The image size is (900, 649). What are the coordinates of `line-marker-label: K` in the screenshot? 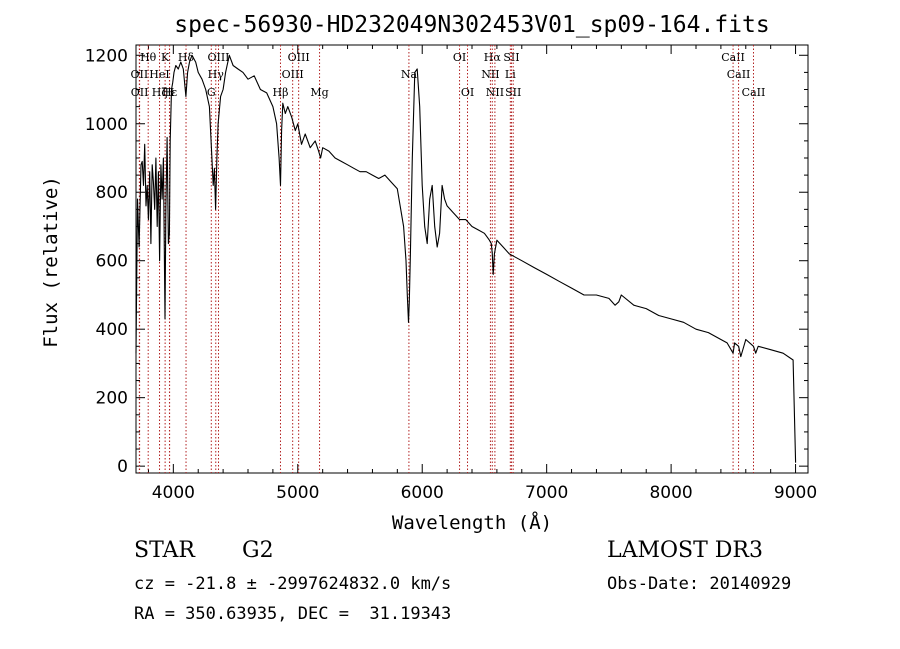 It's located at (165, 57).